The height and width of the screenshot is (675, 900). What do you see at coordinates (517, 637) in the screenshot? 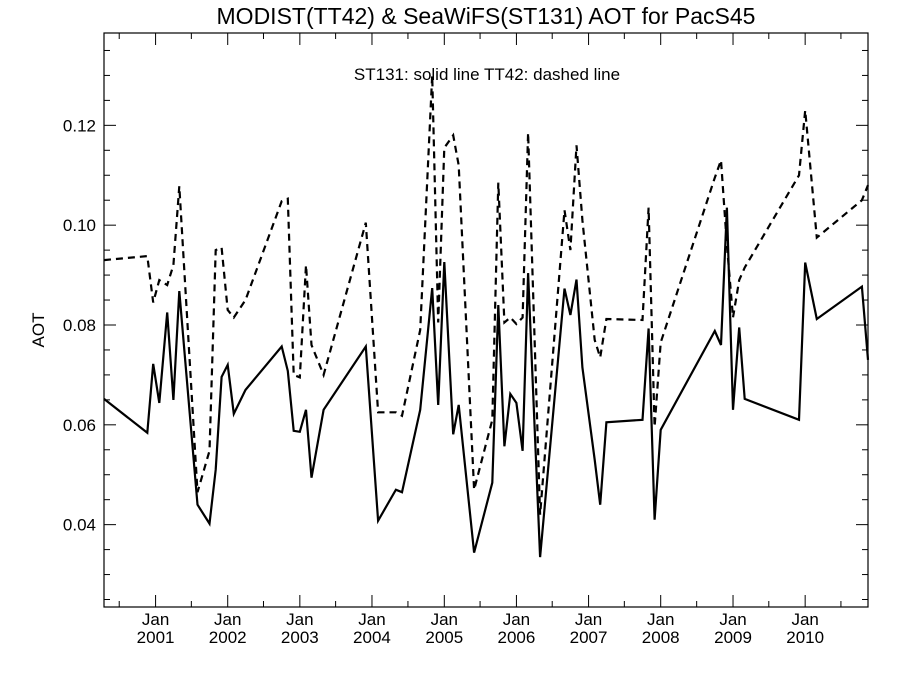
I see `x-tick-year: 2006` at bounding box center [517, 637].